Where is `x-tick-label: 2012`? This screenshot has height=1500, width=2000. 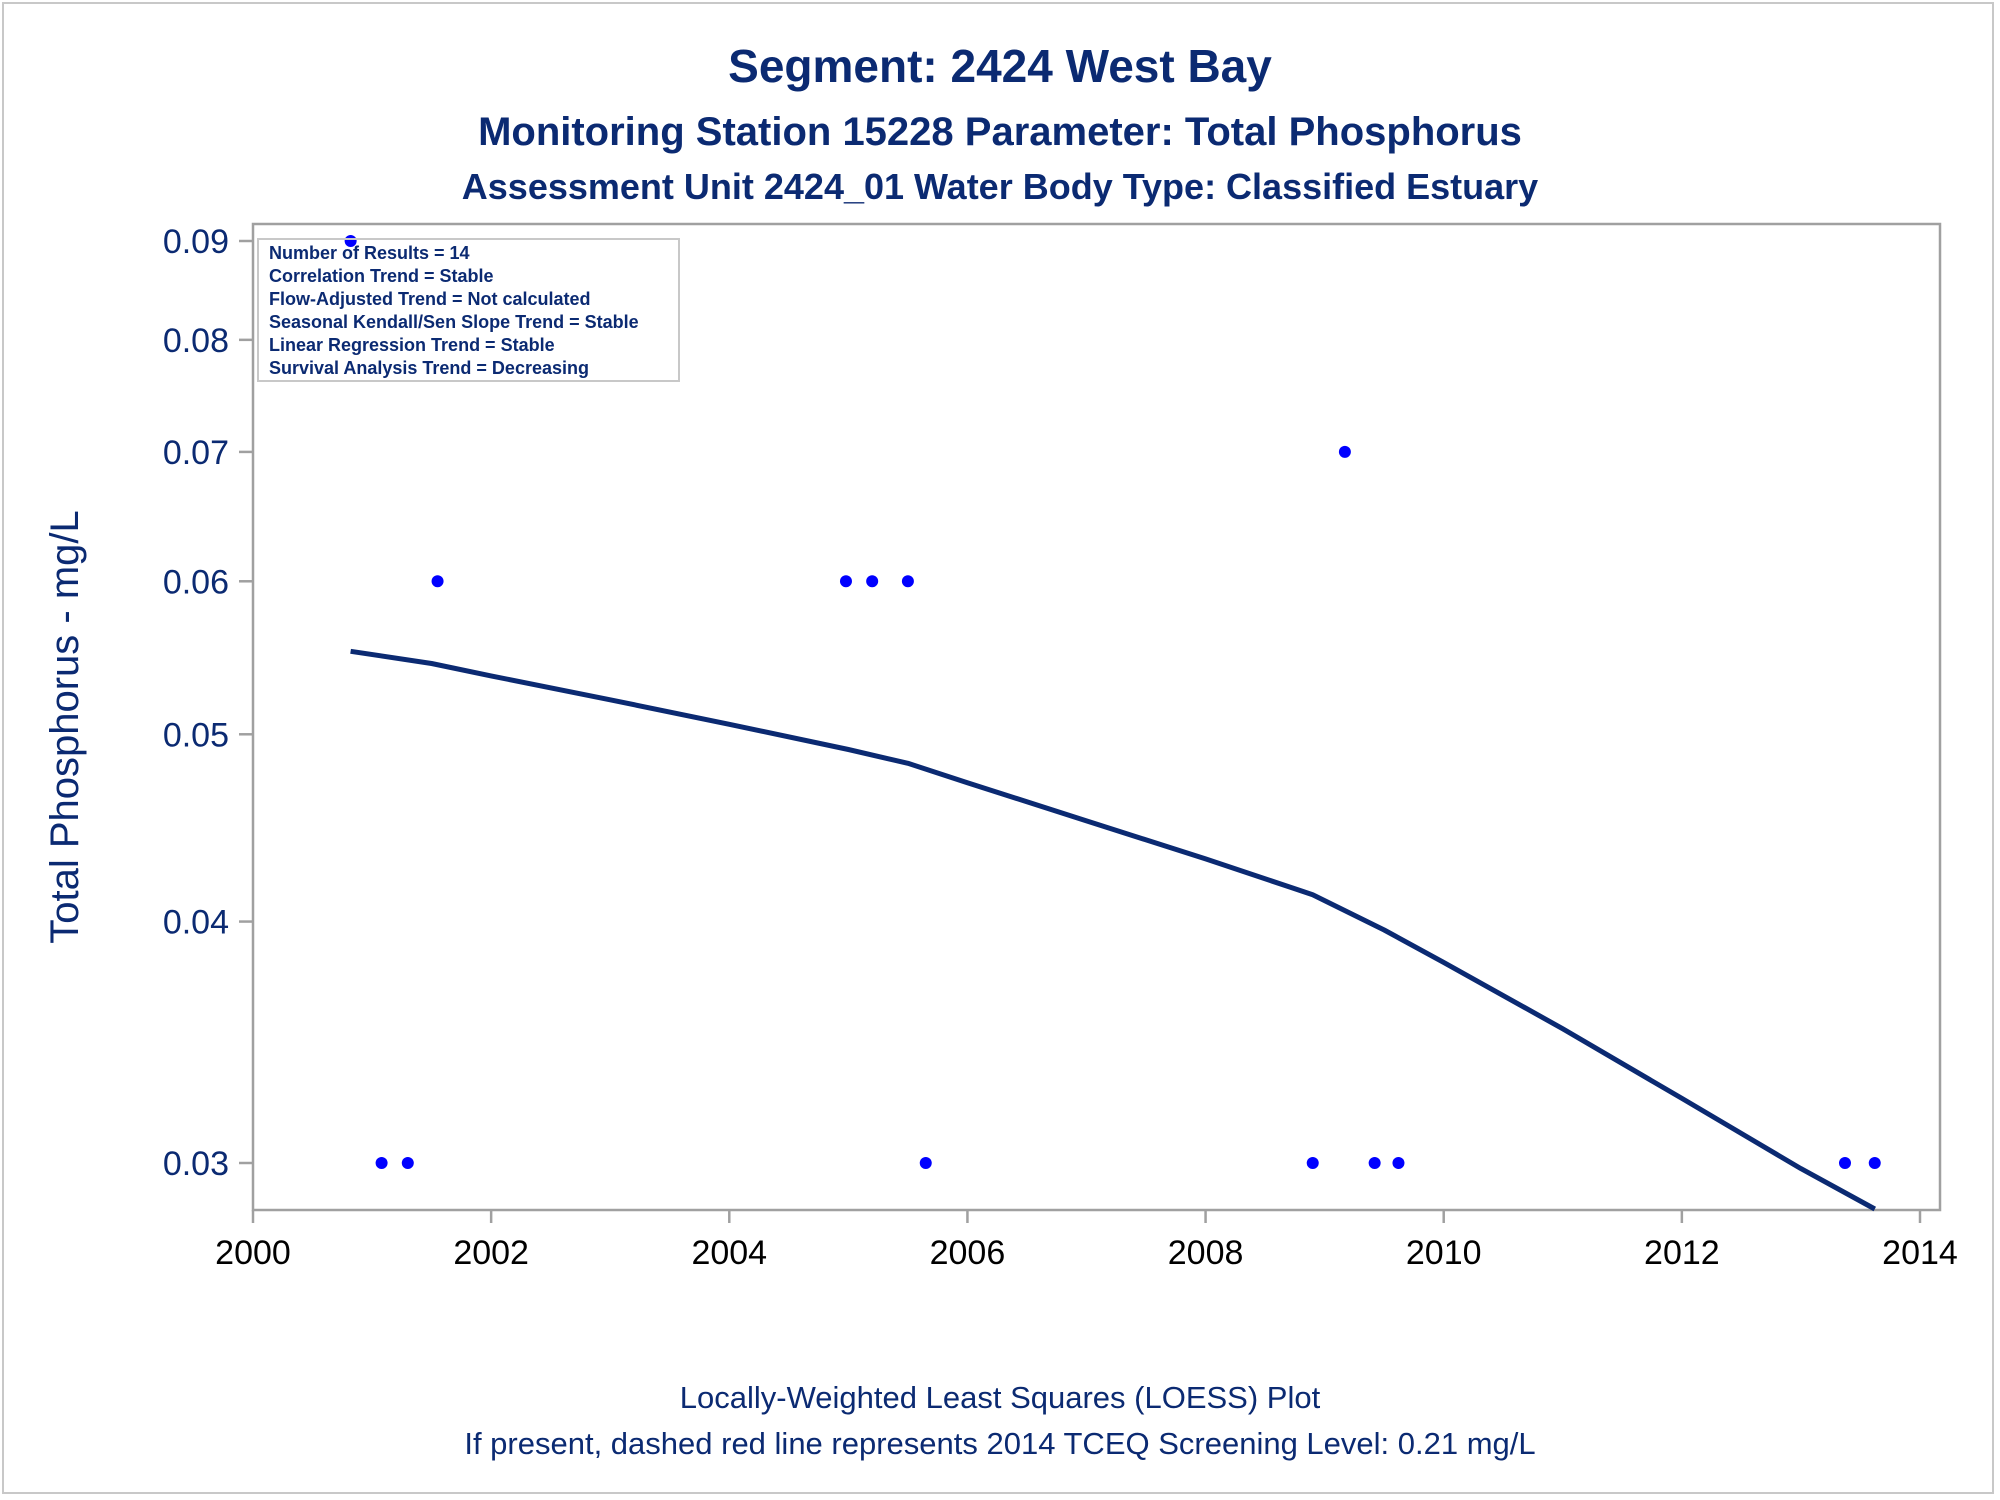
x-tick-label: 2012 is located at coordinates (1682, 1253).